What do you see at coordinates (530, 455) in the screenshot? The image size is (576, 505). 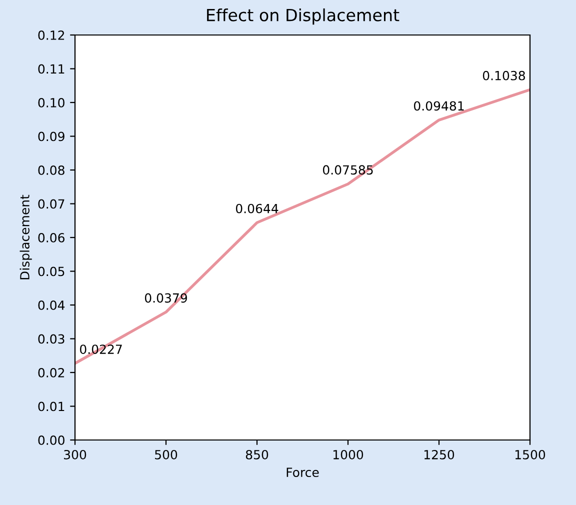 I see `x-tick-label: 1500` at bounding box center [530, 455].